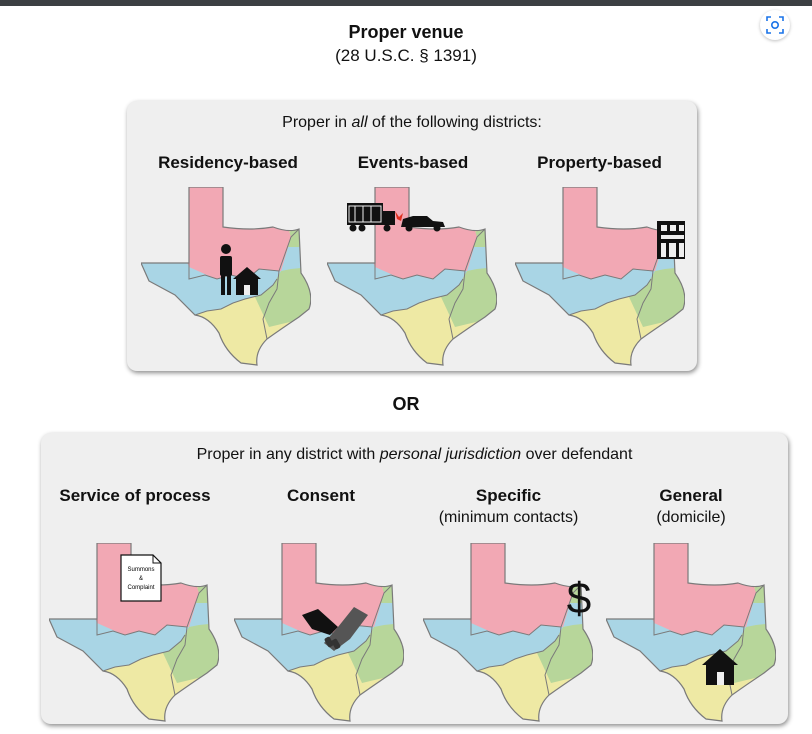  Describe the element at coordinates (508, 517) in the screenshot. I see `column-subtitle: (minimum contacts)` at that location.